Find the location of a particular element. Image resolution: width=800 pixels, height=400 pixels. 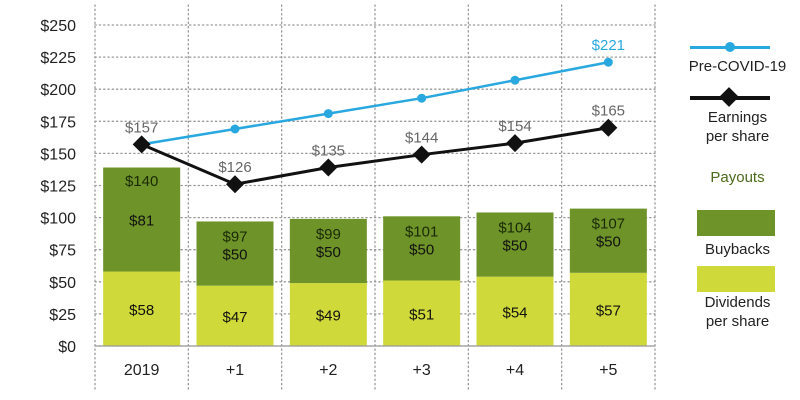

legend-dividends-label-line2: per share is located at coordinates (737, 321).